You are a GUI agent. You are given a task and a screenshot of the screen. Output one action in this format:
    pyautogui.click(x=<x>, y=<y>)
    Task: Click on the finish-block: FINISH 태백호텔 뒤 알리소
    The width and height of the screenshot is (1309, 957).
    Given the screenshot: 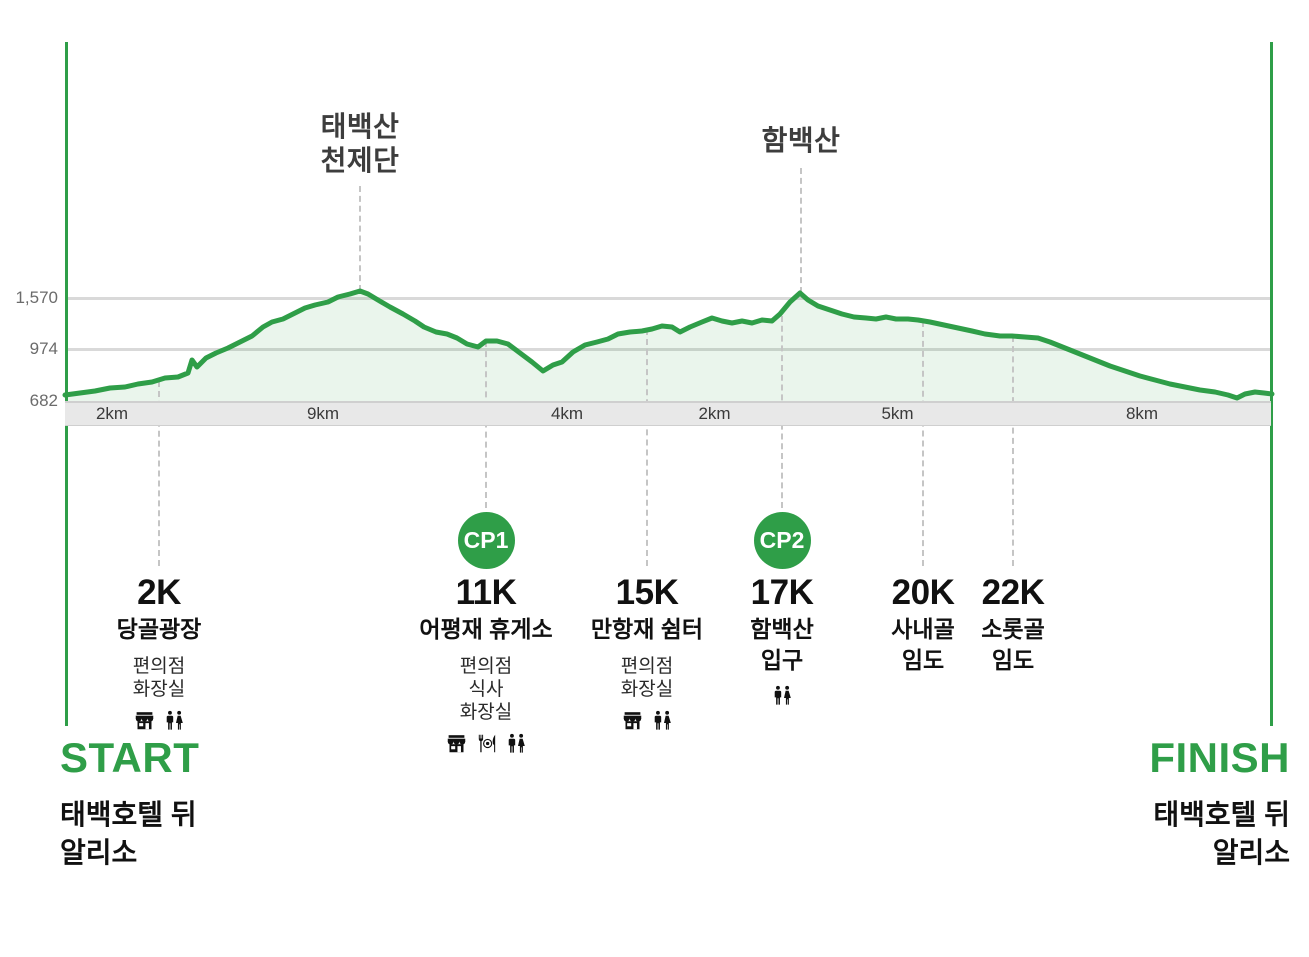 What is the action you would take?
    pyautogui.click(x=1219, y=802)
    